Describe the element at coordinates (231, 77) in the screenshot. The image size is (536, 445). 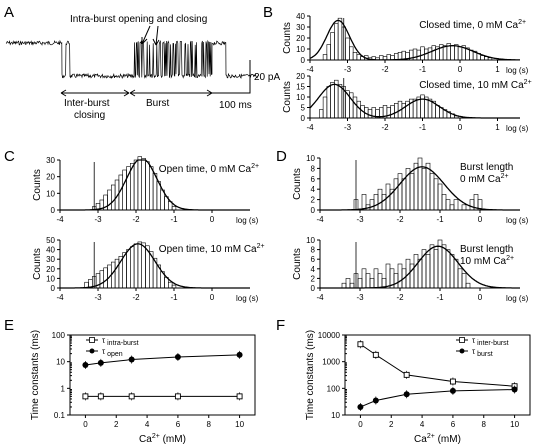
I see `scale-bar` at that location.